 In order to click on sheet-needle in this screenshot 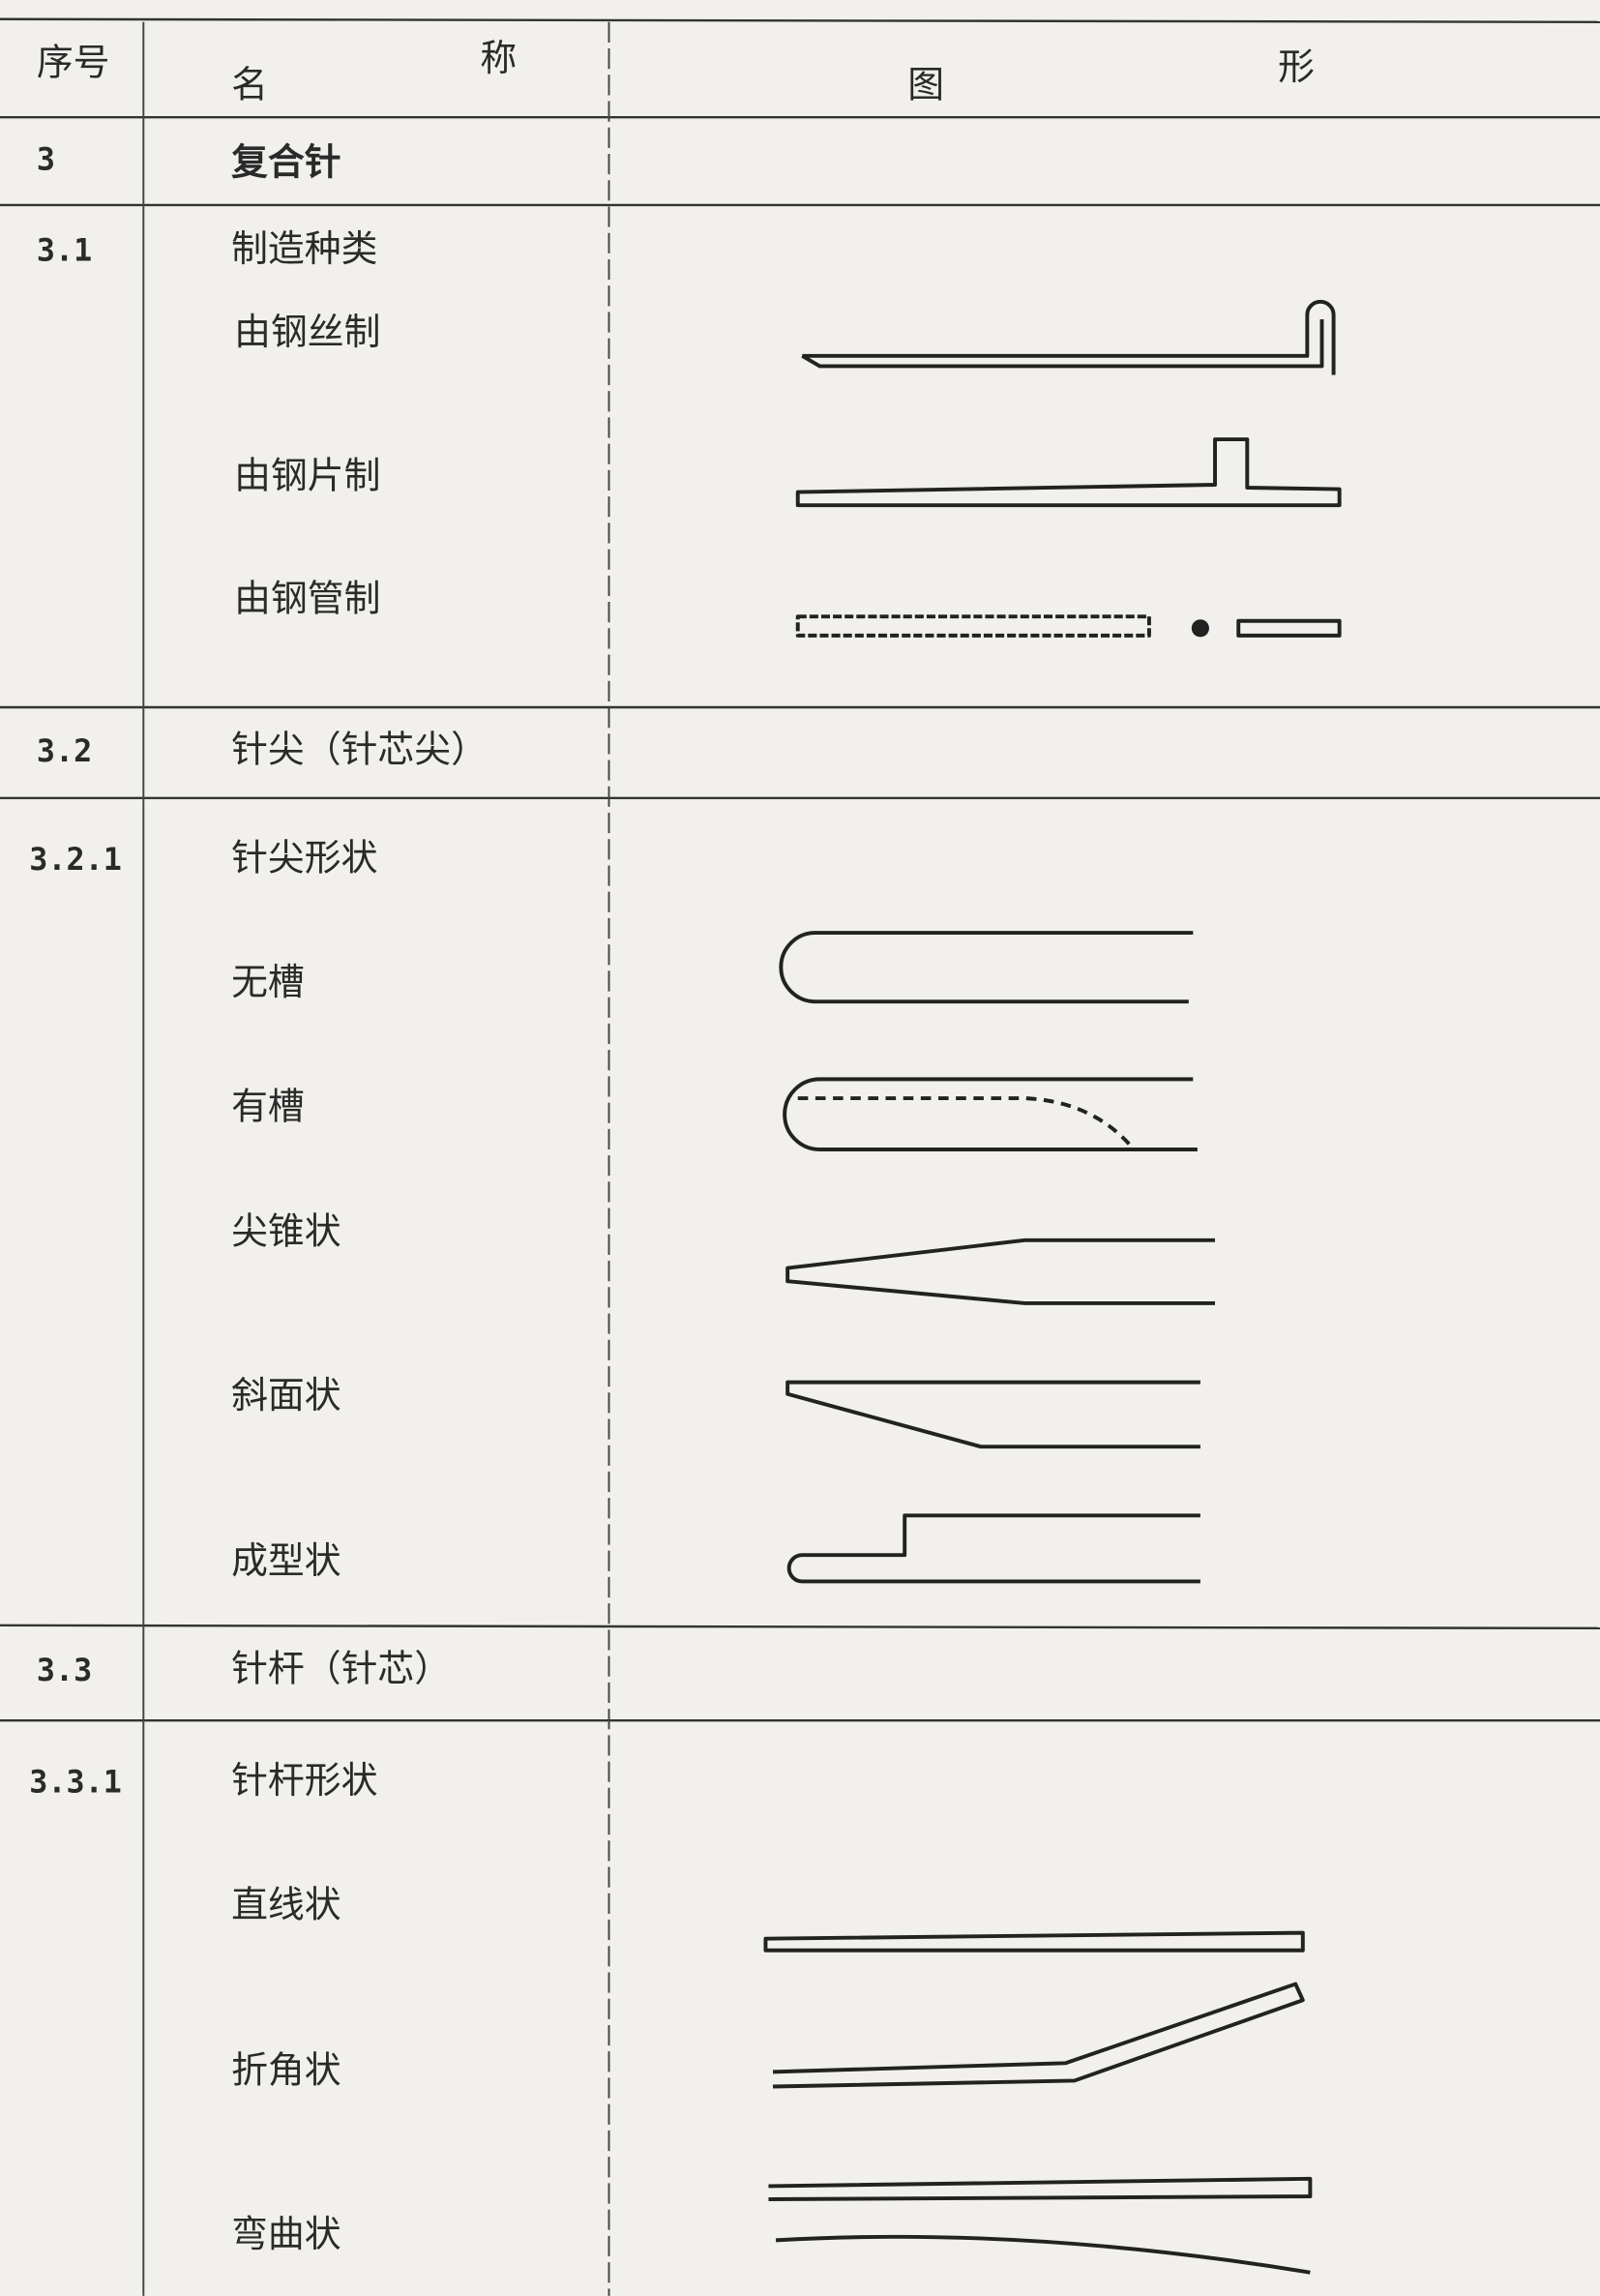, I will do `click(1068, 472)`.